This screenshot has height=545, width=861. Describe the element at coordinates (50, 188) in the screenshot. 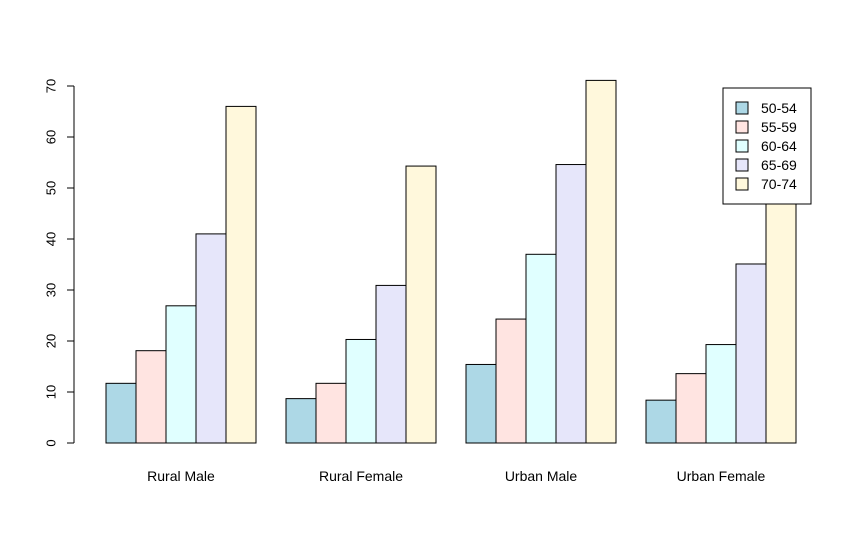

I see `y-tick-label: 50` at that location.